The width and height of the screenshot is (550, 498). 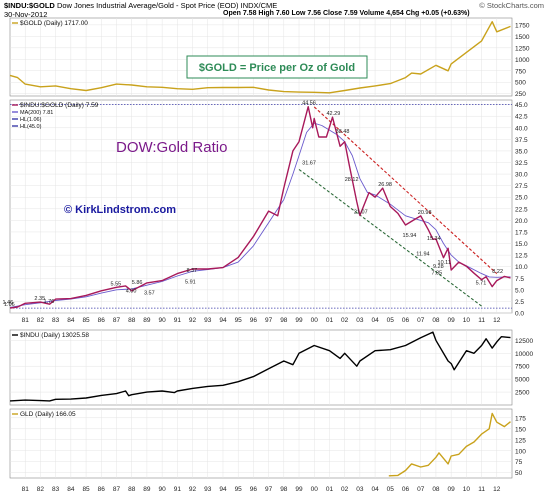 What do you see at coordinates (522, 37) in the screenshot?
I see `y-tick-label: 1500` at bounding box center [522, 37].